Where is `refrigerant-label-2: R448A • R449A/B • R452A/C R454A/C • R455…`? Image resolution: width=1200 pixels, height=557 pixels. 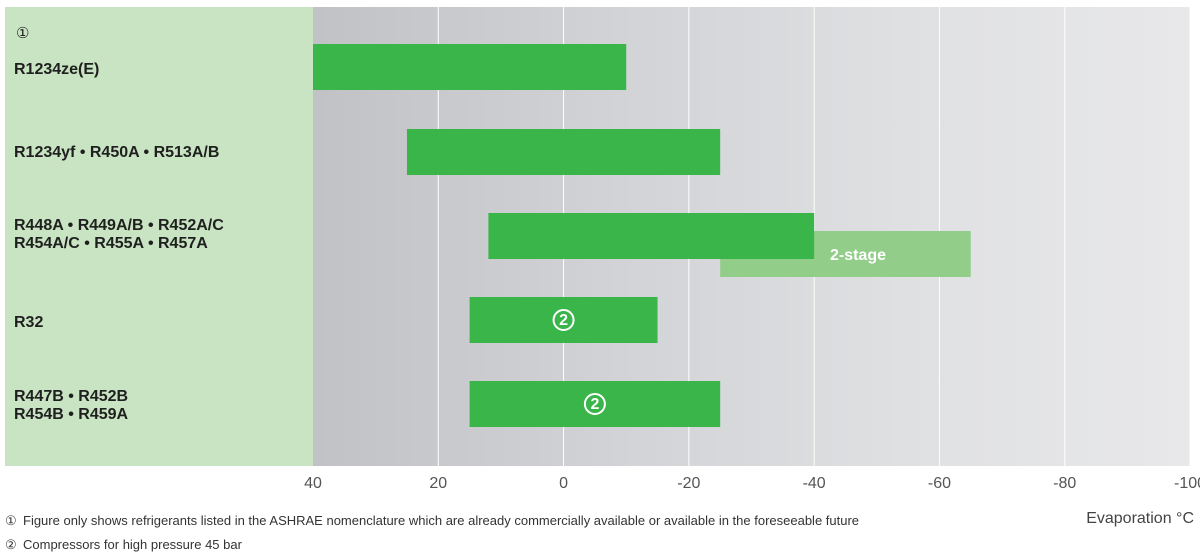 refrigerant-label-2: R448A • R449A/B • R452A/C R454A/C • R455… is located at coordinates (119, 235).